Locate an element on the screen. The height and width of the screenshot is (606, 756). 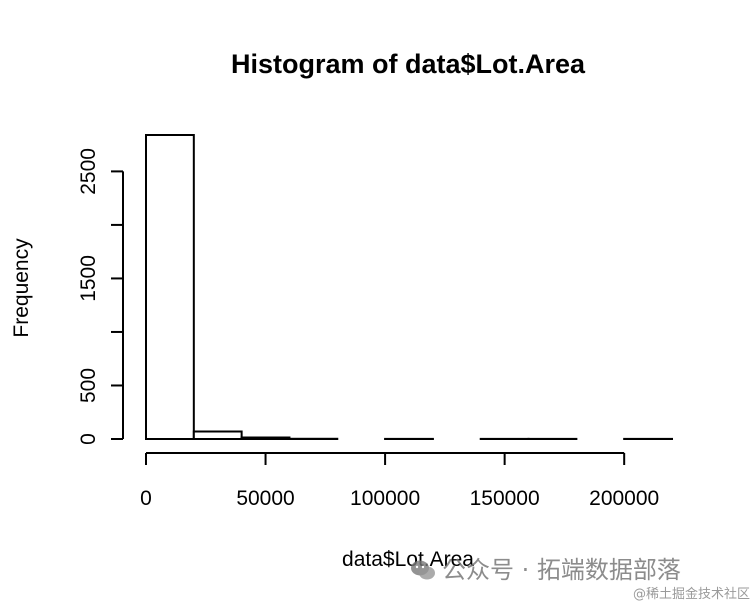
x-tick-label: 150000 is located at coordinates (505, 498).